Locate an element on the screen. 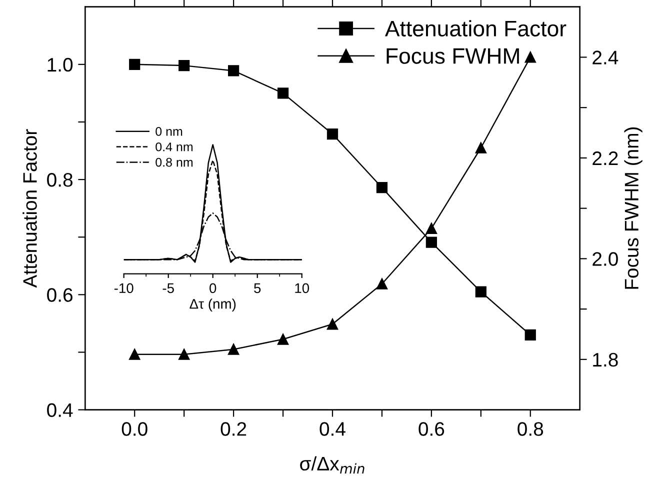 The image size is (645, 489). y-axis-title: Attenuation Factor is located at coordinates (29, 208).